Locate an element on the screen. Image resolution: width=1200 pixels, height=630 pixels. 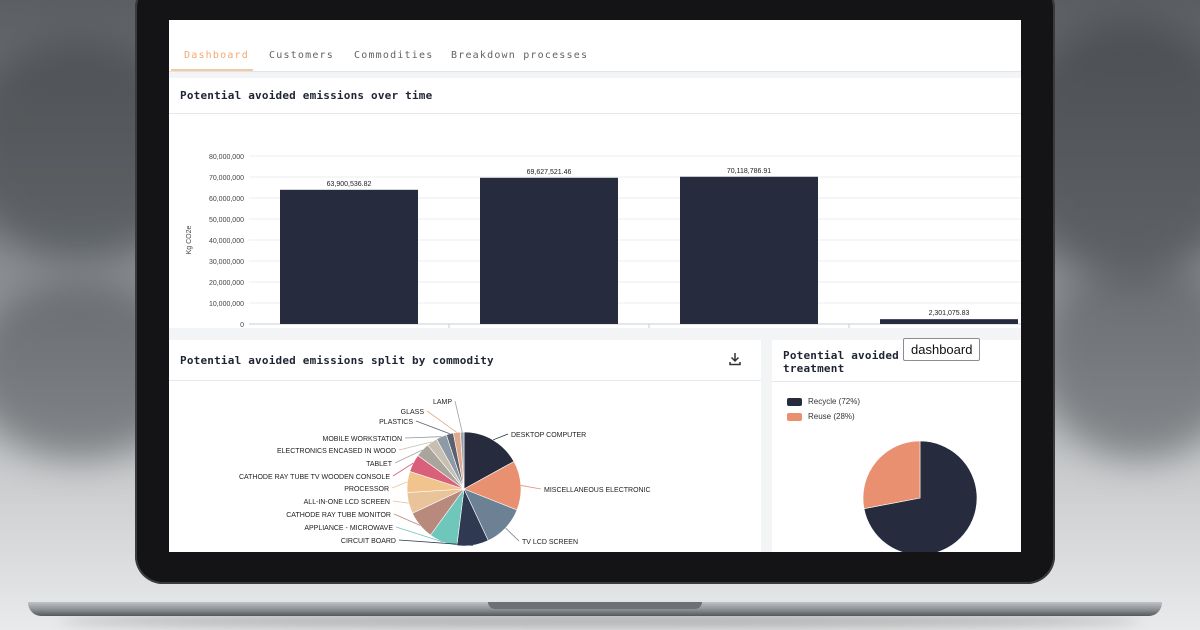
tab-customers: Customers is located at coordinates (301, 55).